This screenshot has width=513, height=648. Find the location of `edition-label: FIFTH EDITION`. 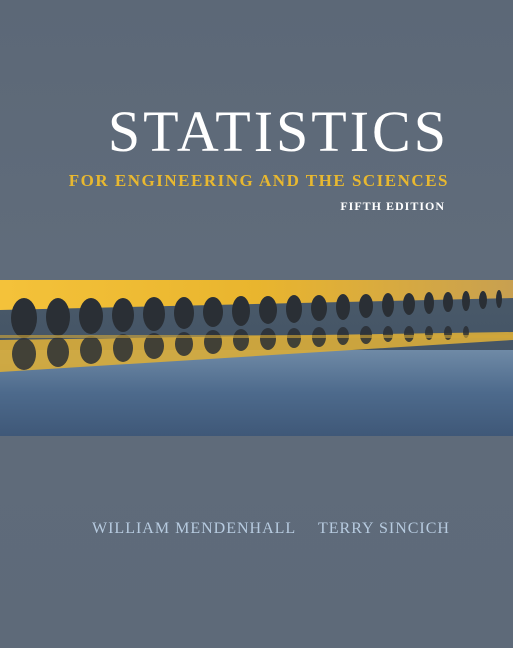

edition-label: FIFTH EDITION is located at coordinates (392, 206).